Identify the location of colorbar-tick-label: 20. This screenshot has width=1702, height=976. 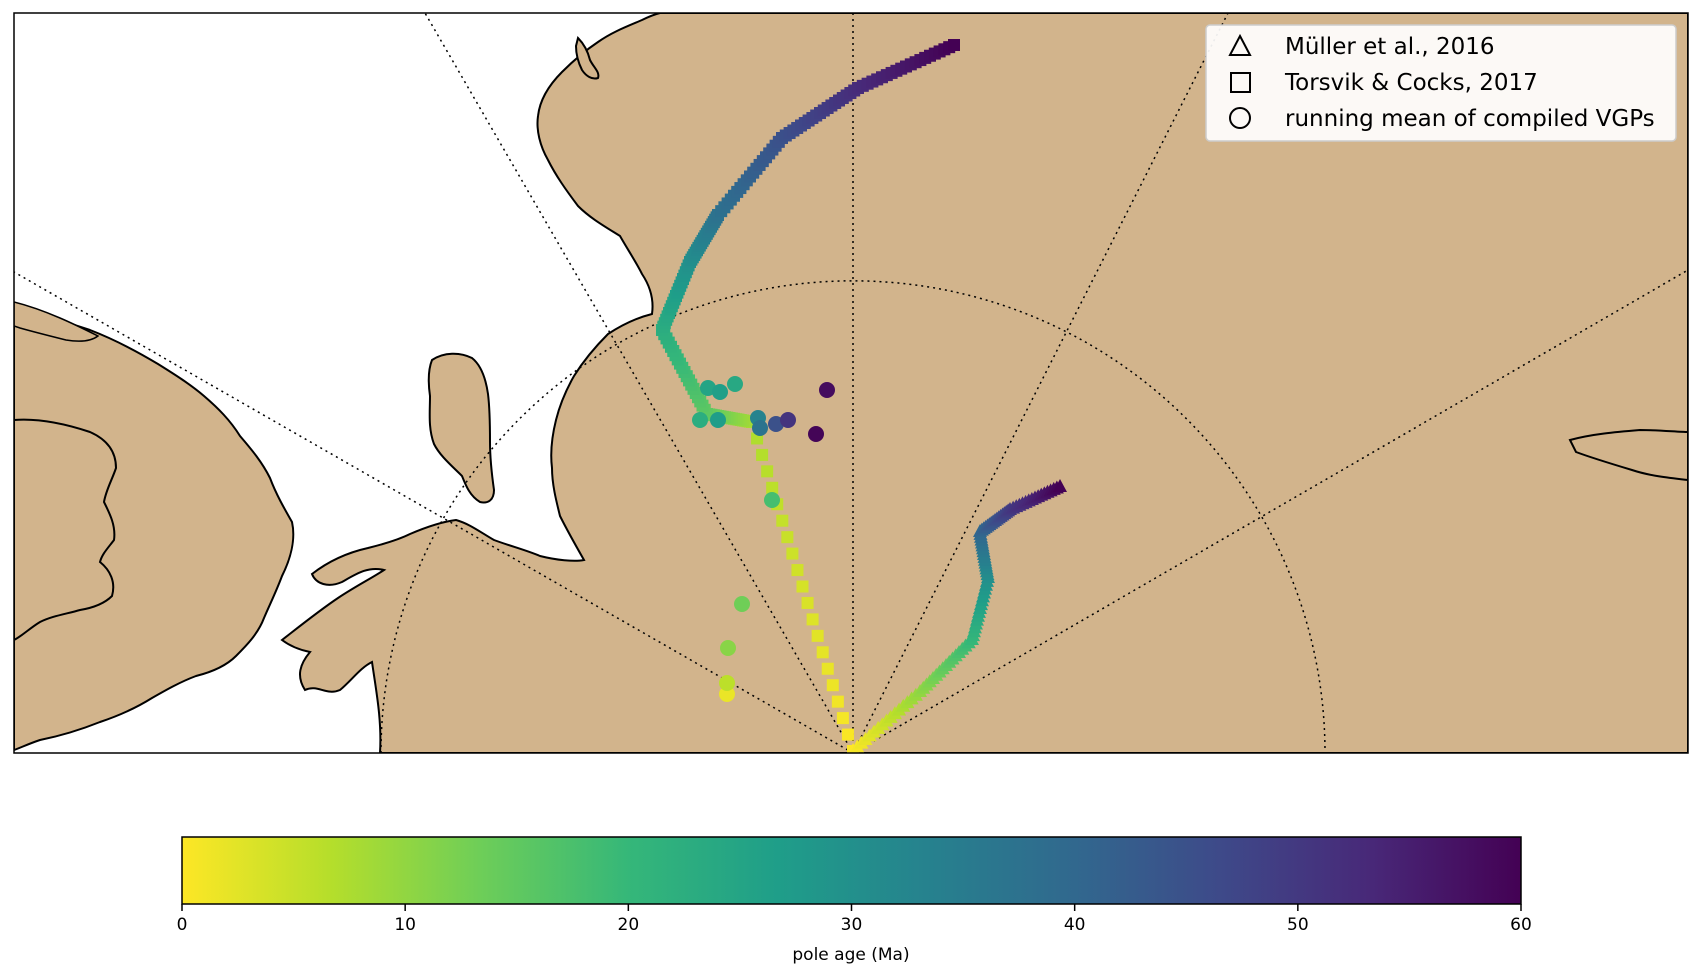
(629, 925).